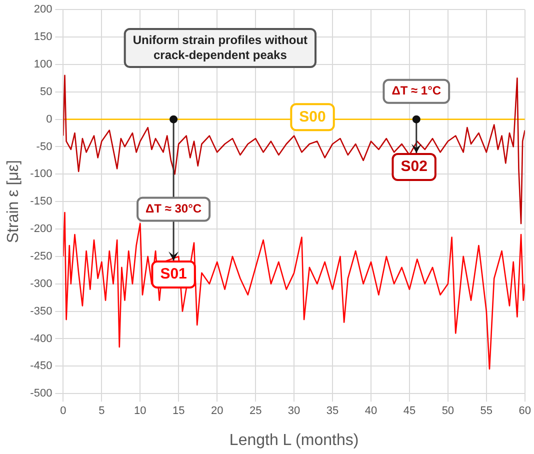 This screenshot has width=534, height=454. I want to click on x-tick-label: 45, so click(409, 411).